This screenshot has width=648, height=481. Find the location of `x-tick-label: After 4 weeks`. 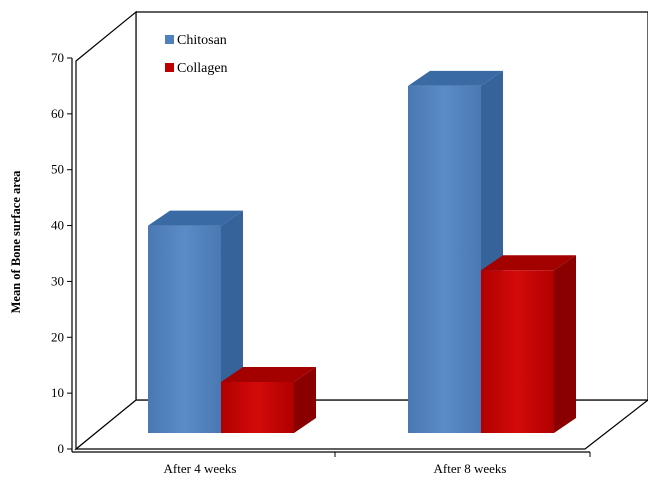

x-tick-label: After 4 weeks is located at coordinates (200, 468).